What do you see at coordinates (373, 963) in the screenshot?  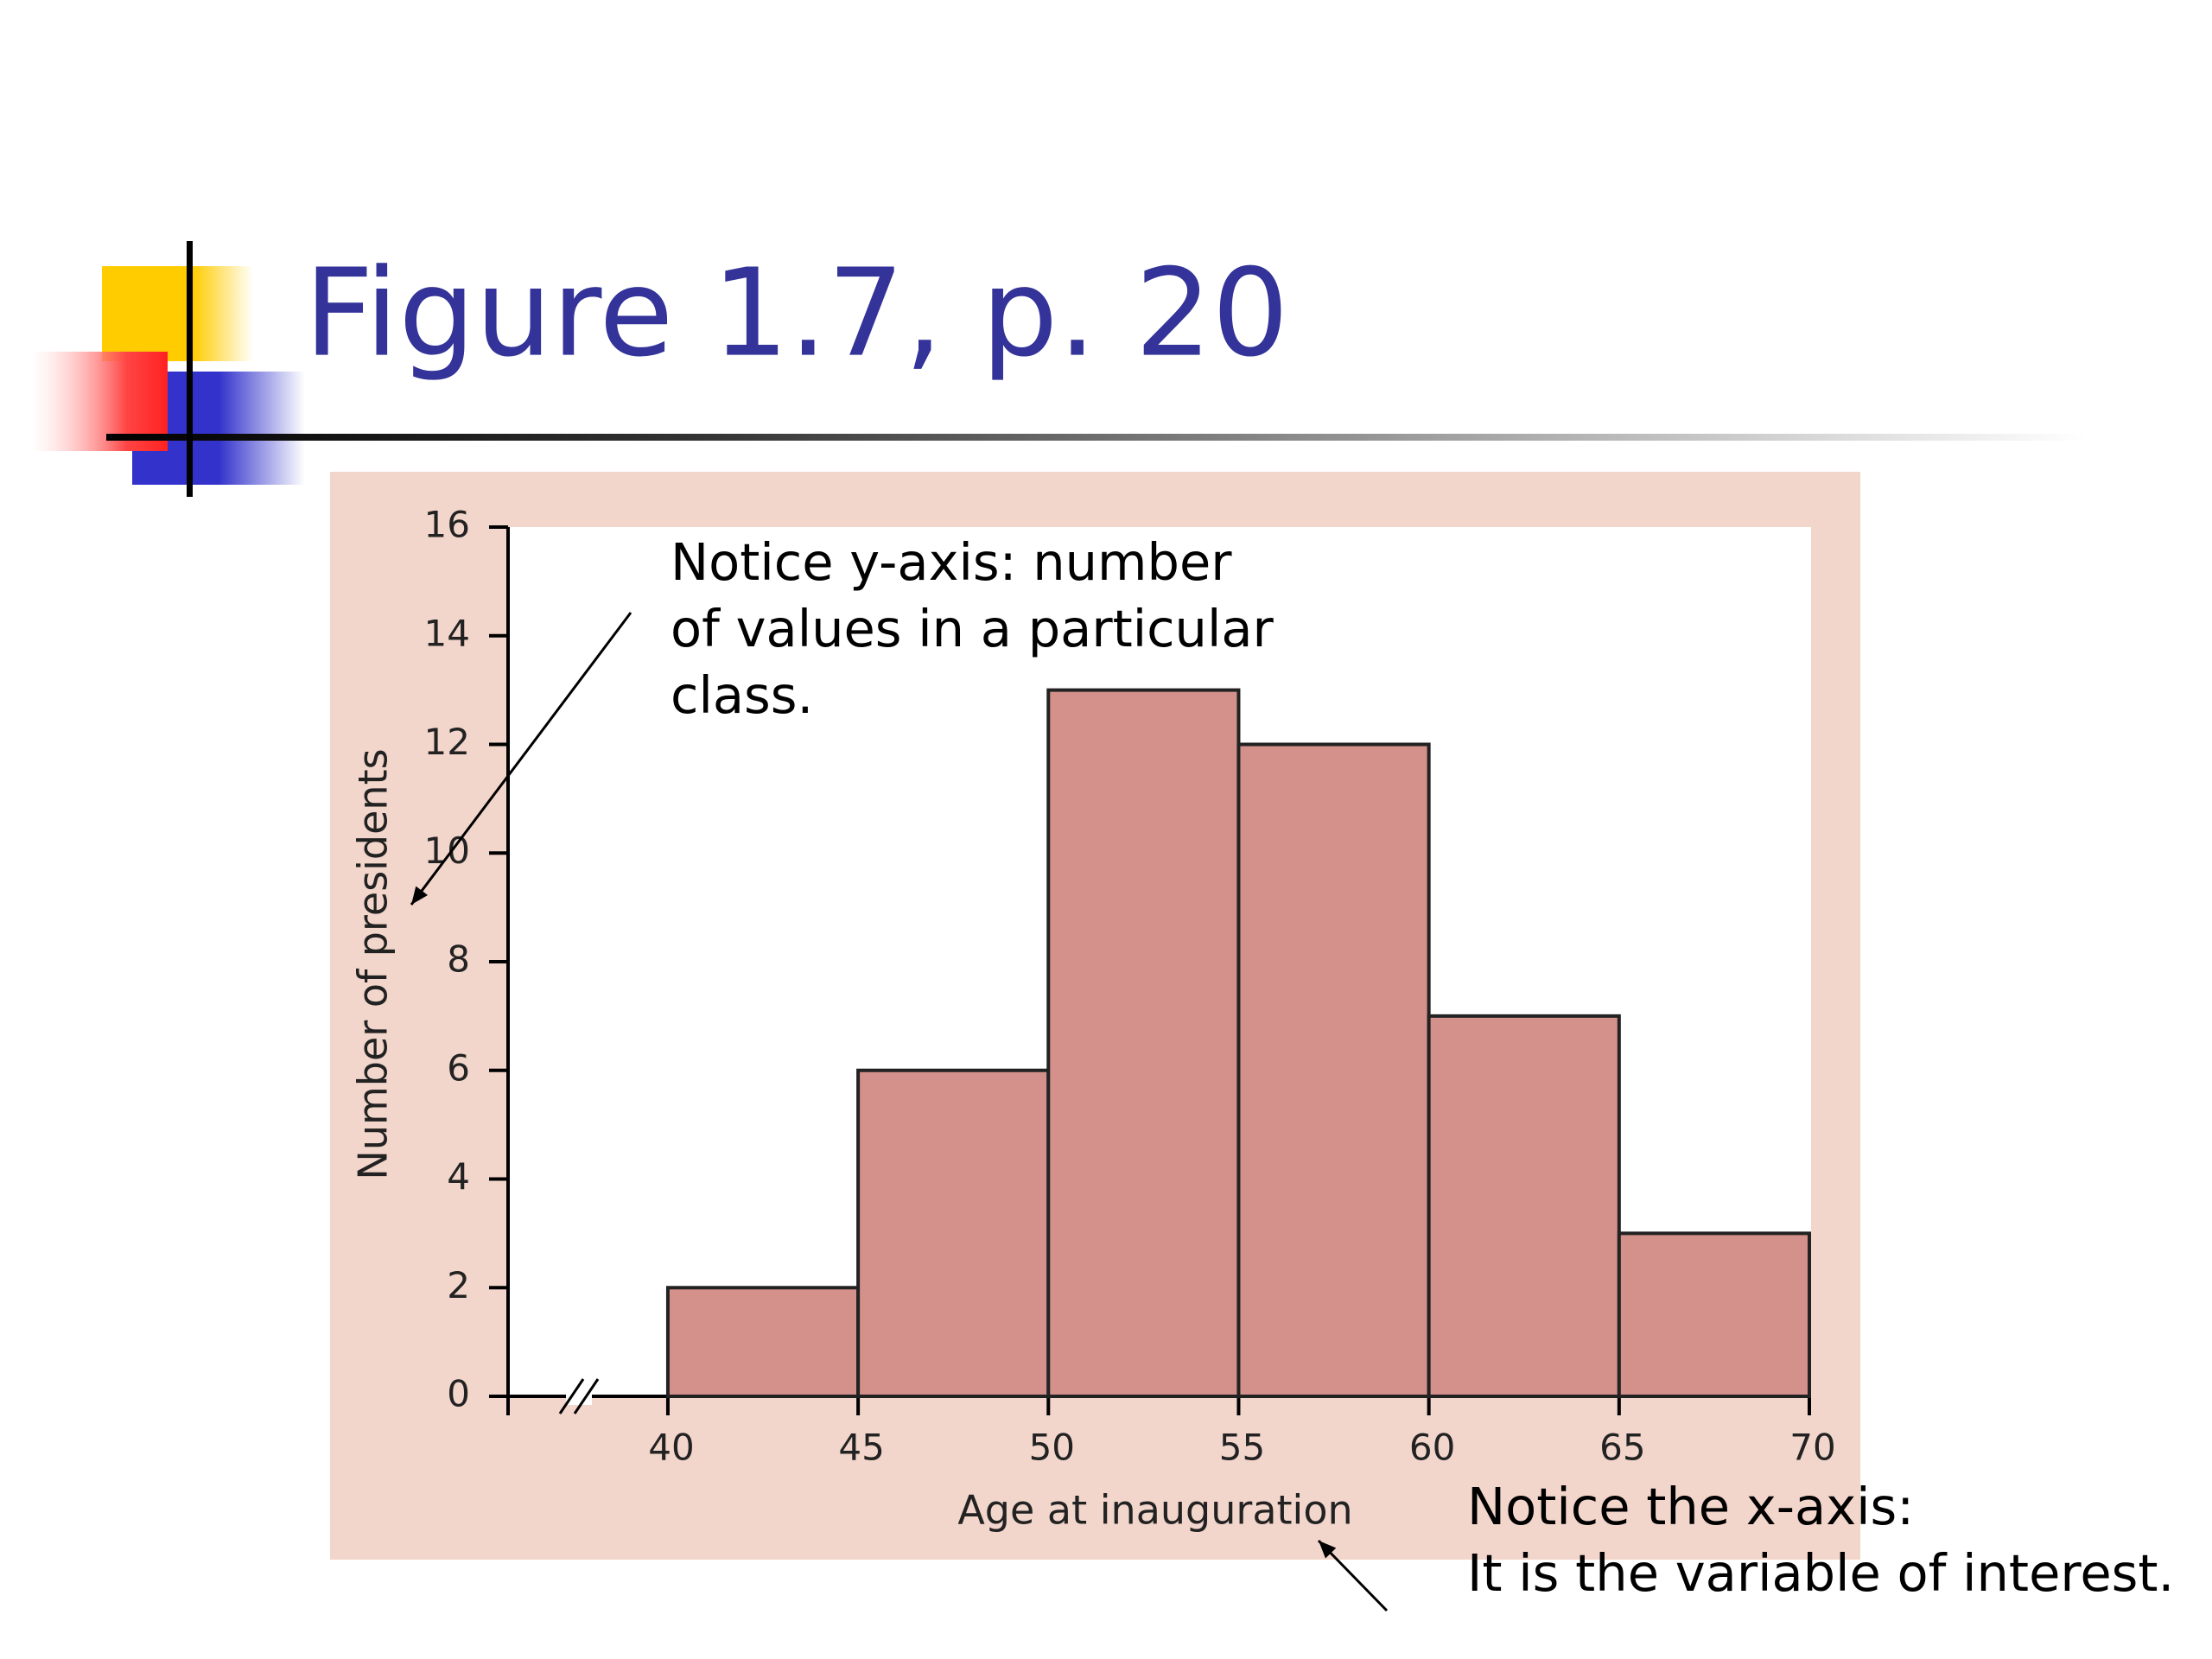 I see `y-axis-label: Number of presidents` at bounding box center [373, 963].